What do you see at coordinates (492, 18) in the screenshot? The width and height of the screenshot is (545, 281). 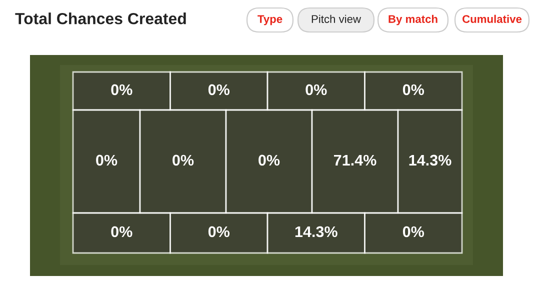 I see `text: Cumulative` at bounding box center [492, 18].